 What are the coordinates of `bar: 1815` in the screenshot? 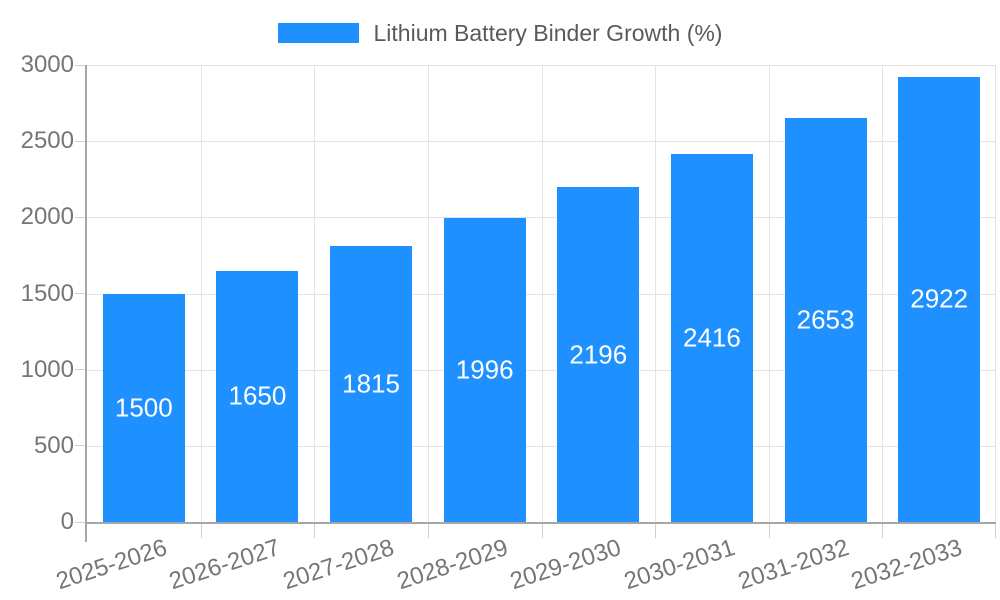 It's located at (371, 383).